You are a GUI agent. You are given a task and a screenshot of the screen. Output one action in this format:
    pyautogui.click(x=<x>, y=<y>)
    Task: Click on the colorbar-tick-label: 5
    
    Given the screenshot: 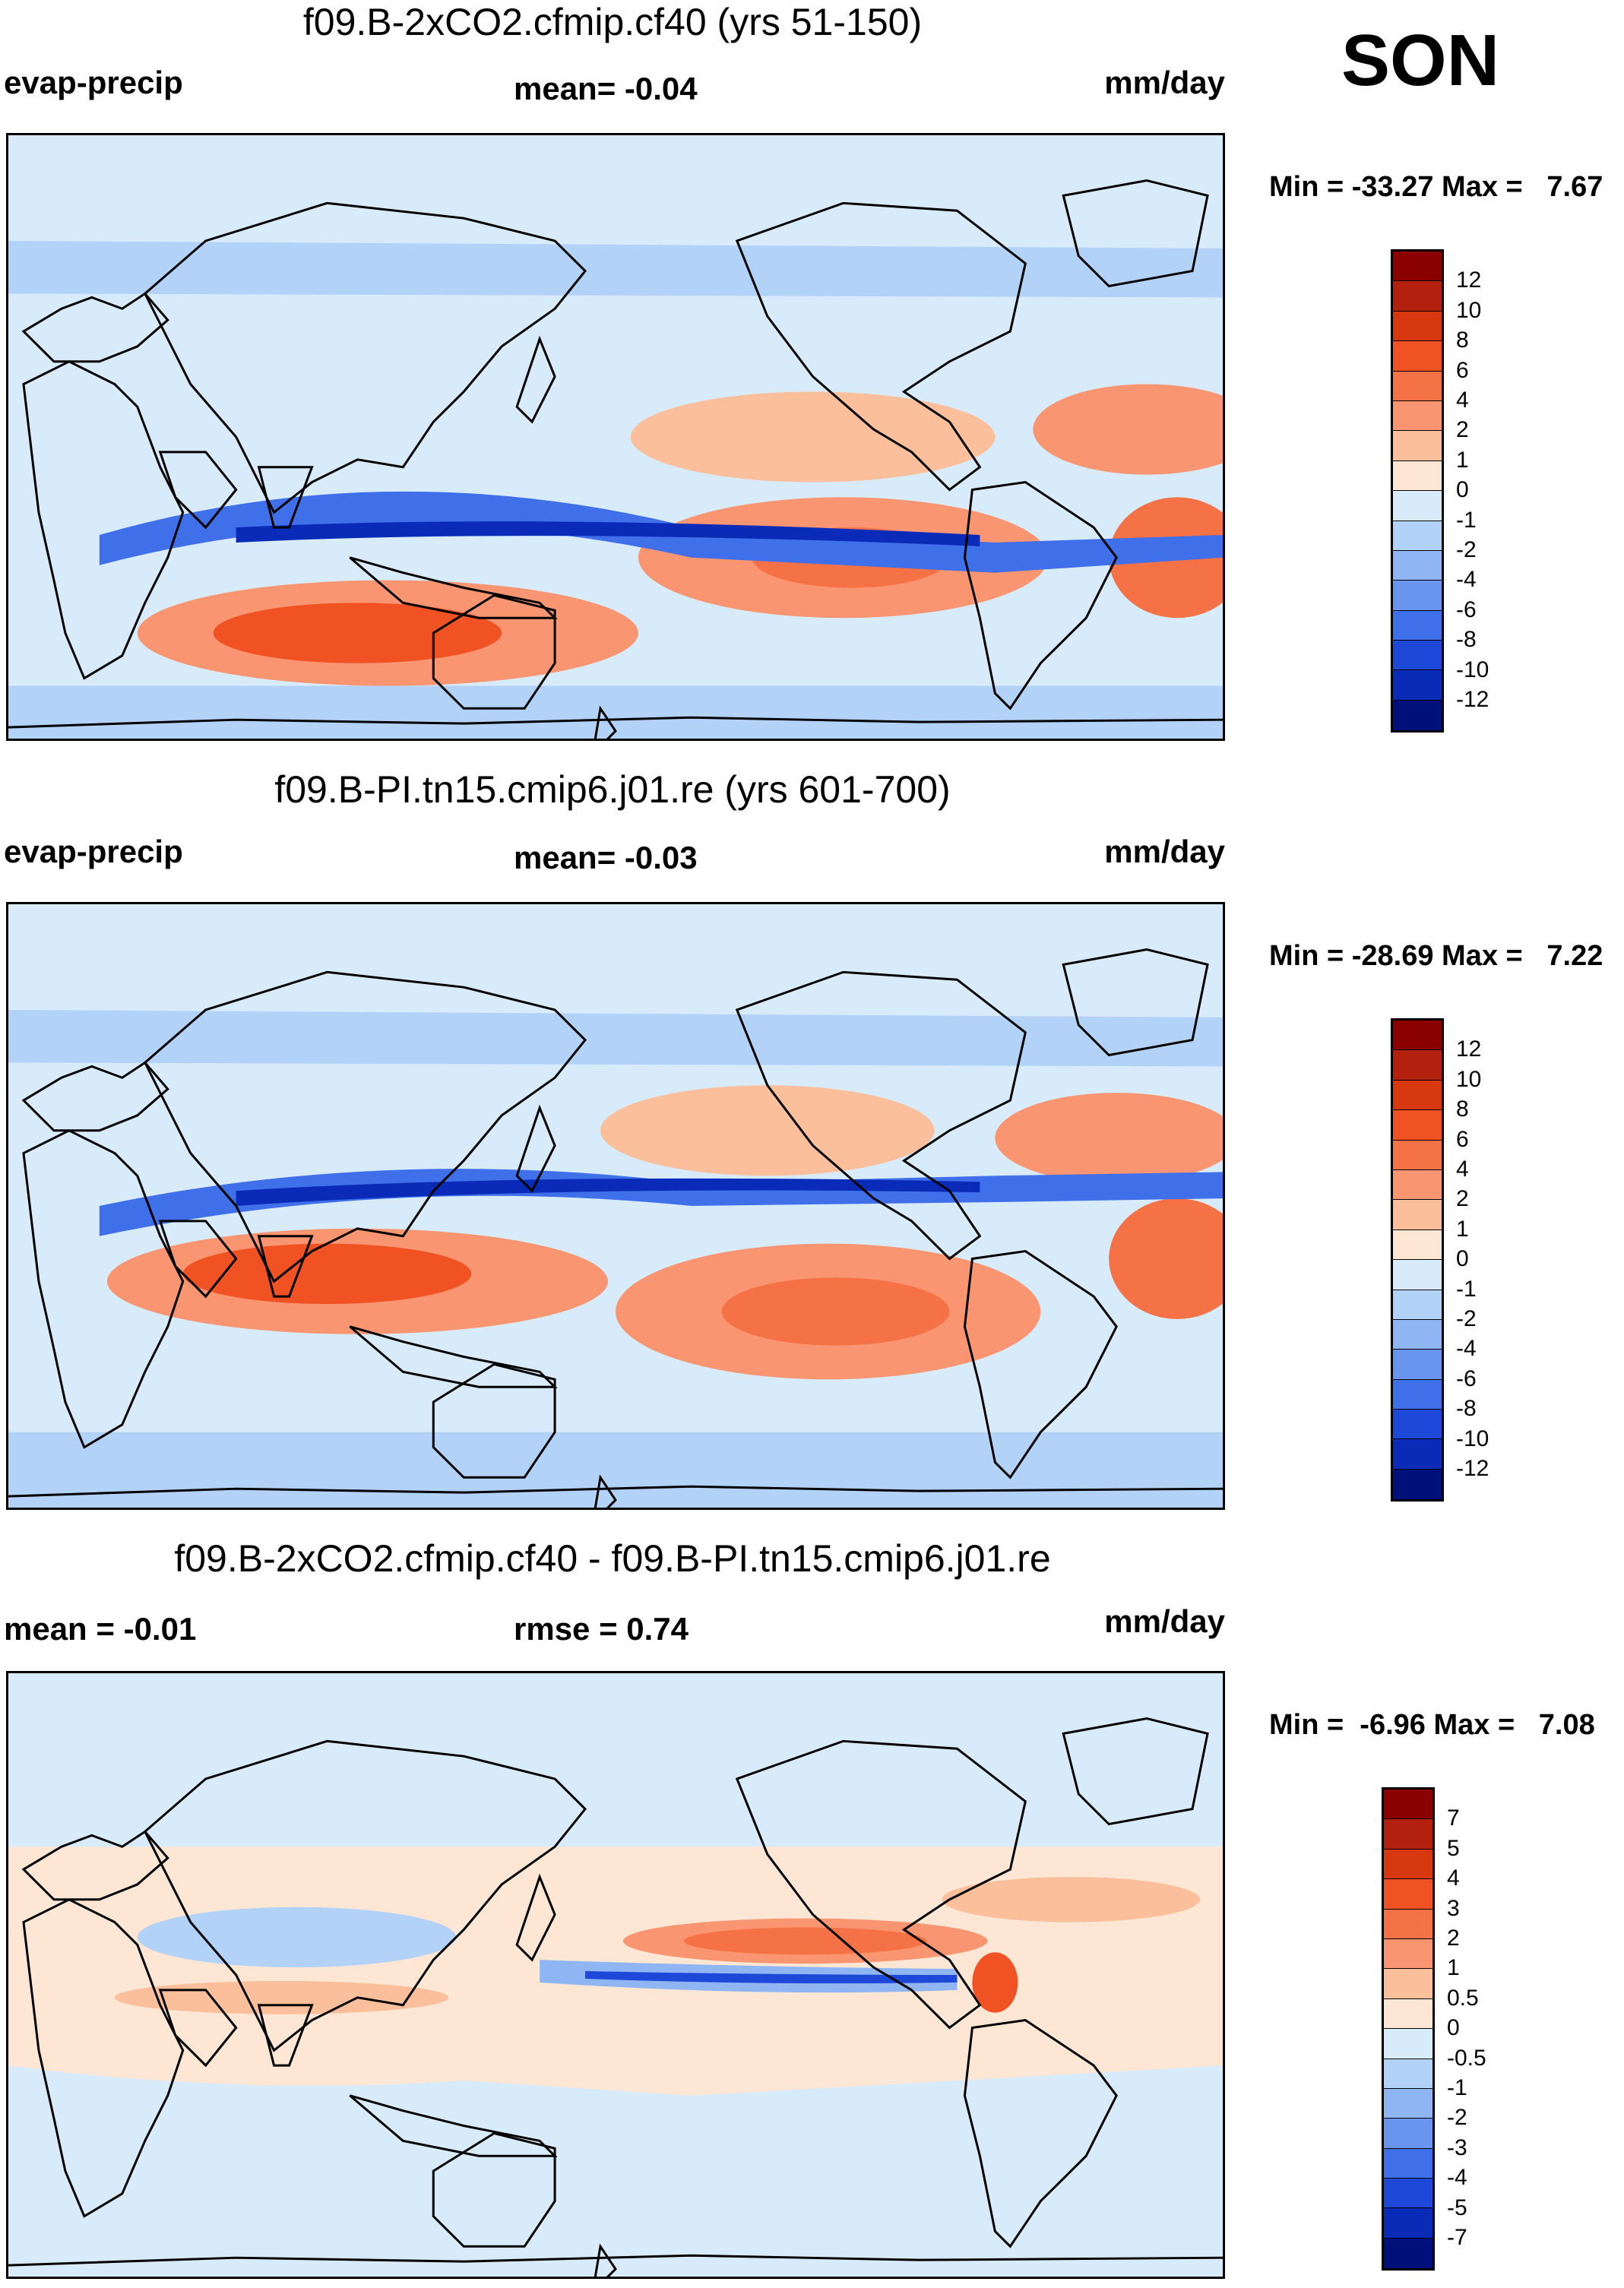 What is the action you would take?
    pyautogui.click(x=1454, y=1848)
    